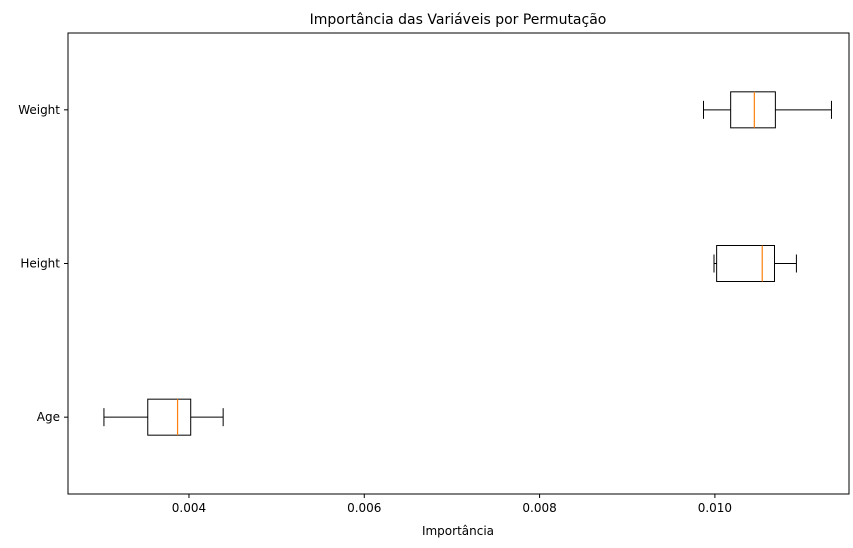 The height and width of the screenshot is (548, 853). What do you see at coordinates (39, 110) in the screenshot?
I see `y-tick-label: Weight` at bounding box center [39, 110].